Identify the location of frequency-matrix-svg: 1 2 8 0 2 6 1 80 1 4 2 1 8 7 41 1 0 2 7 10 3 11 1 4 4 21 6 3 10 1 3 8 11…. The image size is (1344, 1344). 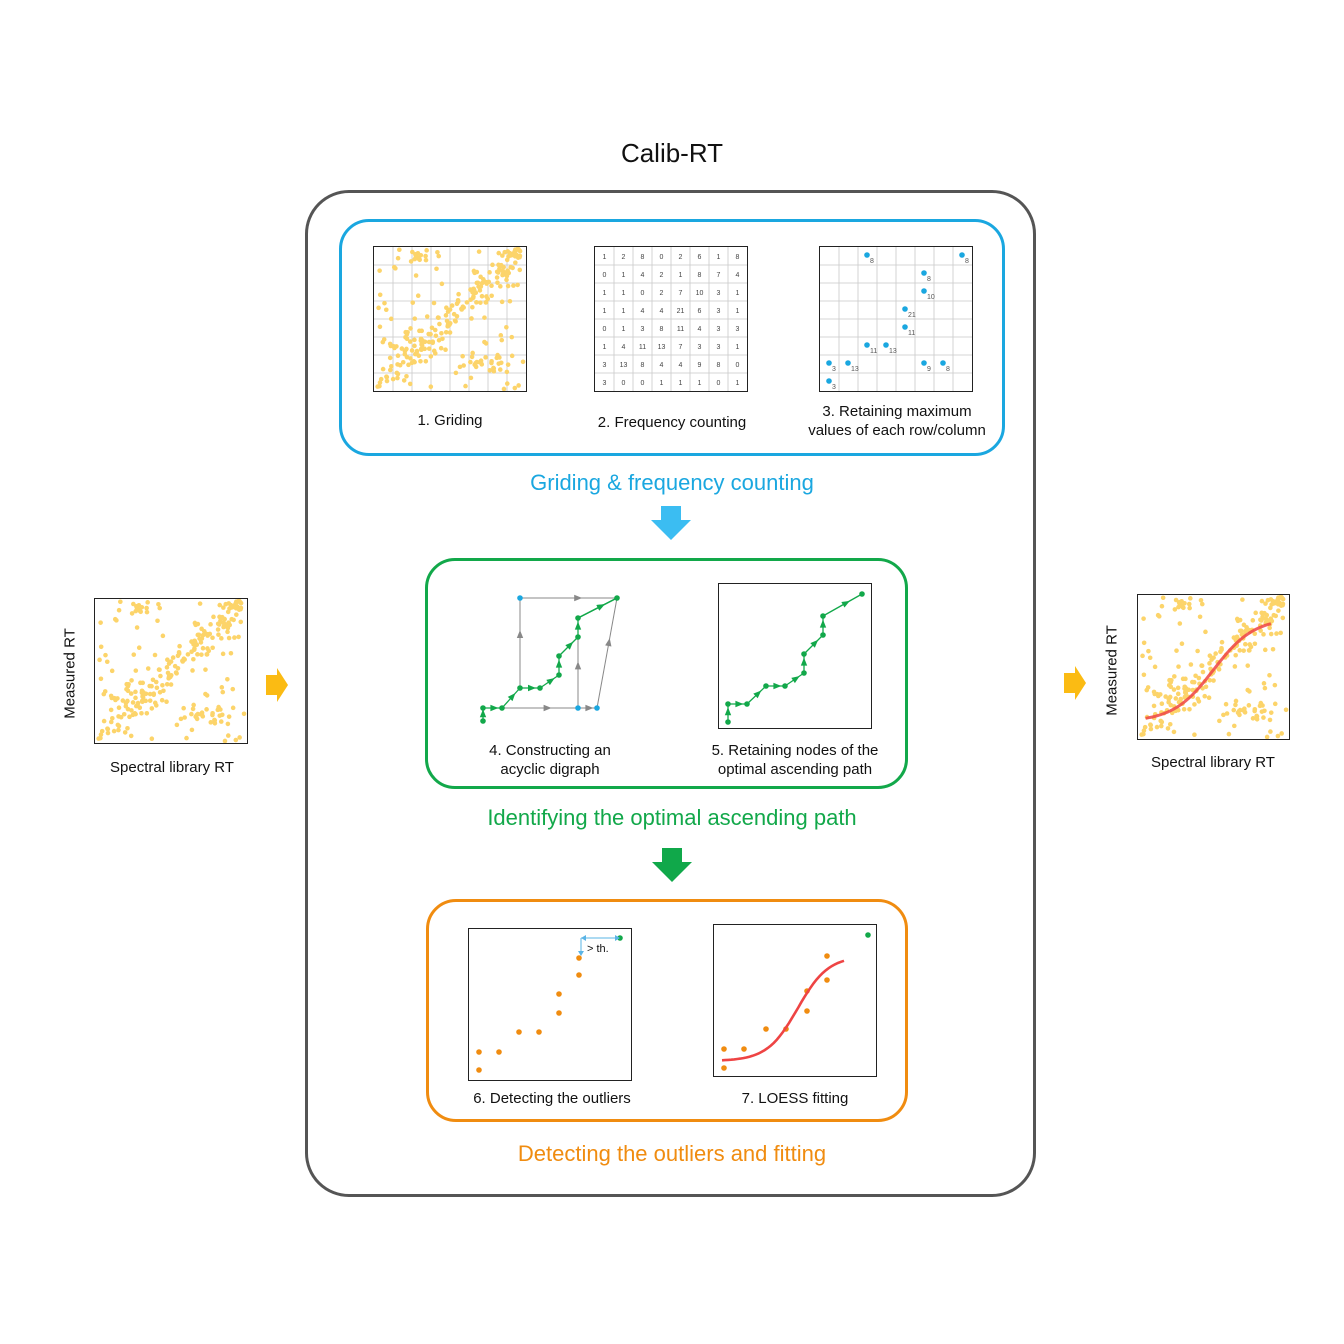
(671, 319).